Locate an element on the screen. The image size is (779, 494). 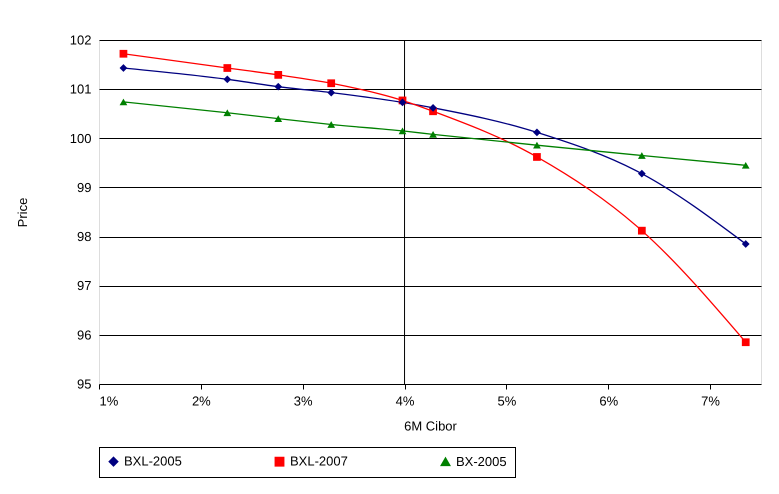
x-axis-title: 6M Cibor is located at coordinates (431, 426).